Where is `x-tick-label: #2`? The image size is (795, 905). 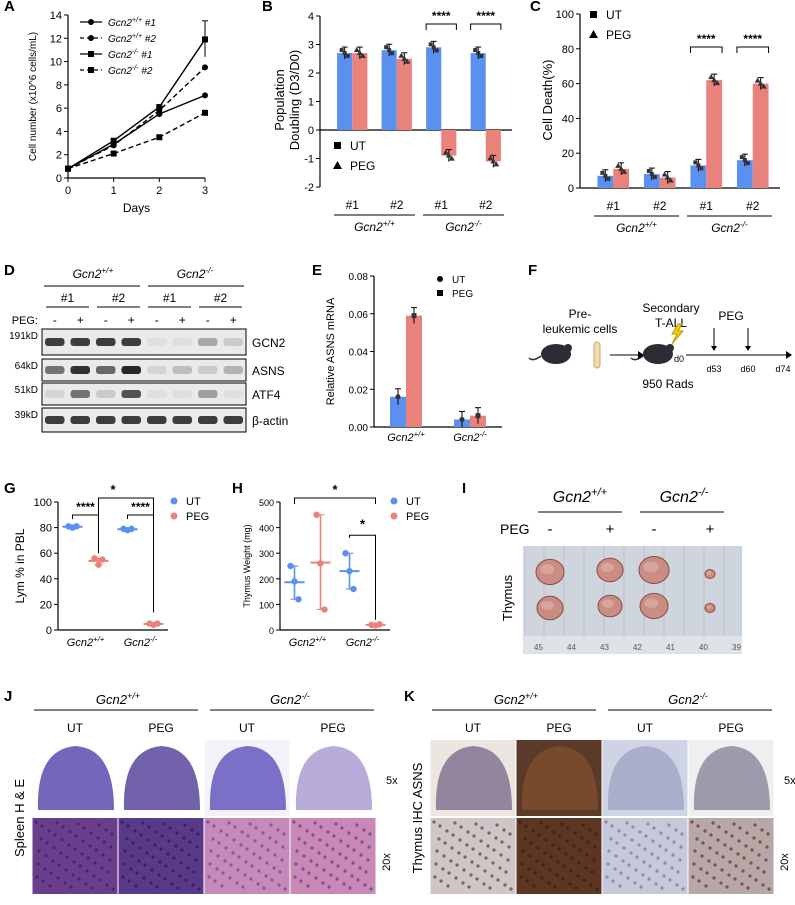 x-tick-label: #2 is located at coordinates (397, 205).